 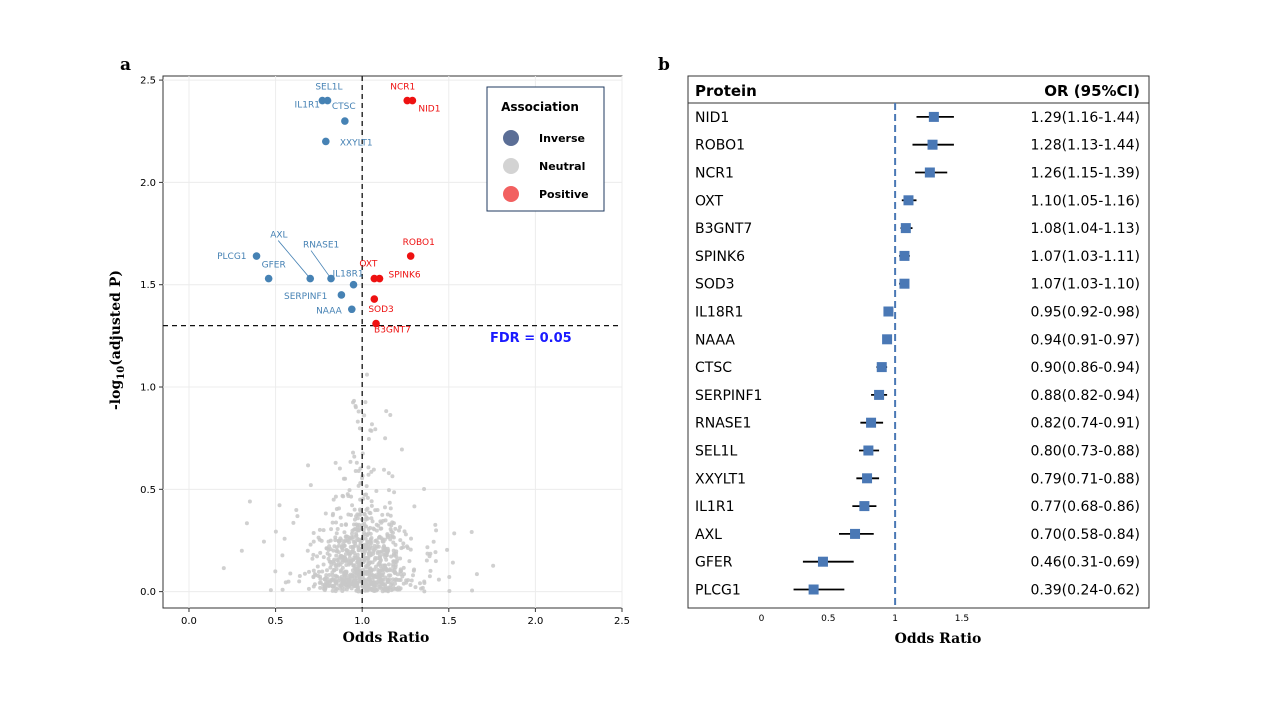 I want to click on volcano-y-ticks: 0.0 0.5 1.0 1.5 2.0 2.5, so click(x=151, y=337).